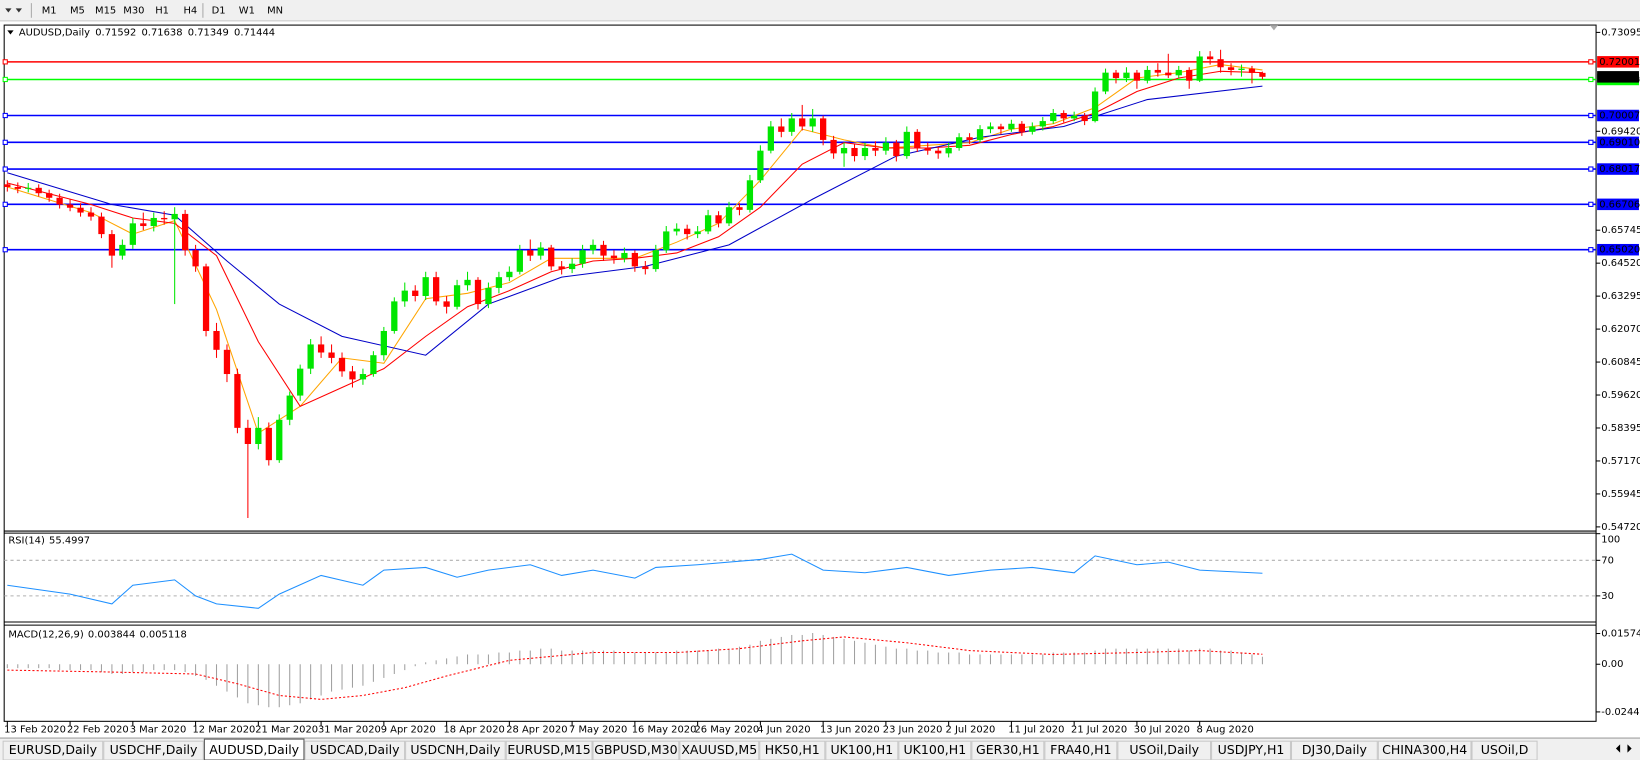  I want to click on timeframe-button: M5, so click(77, 10).